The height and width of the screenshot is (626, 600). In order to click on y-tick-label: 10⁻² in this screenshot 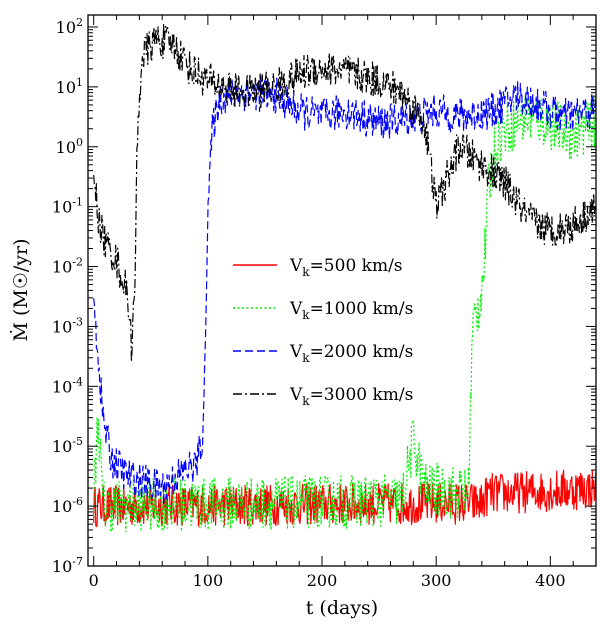, I will do `click(67, 266)`.